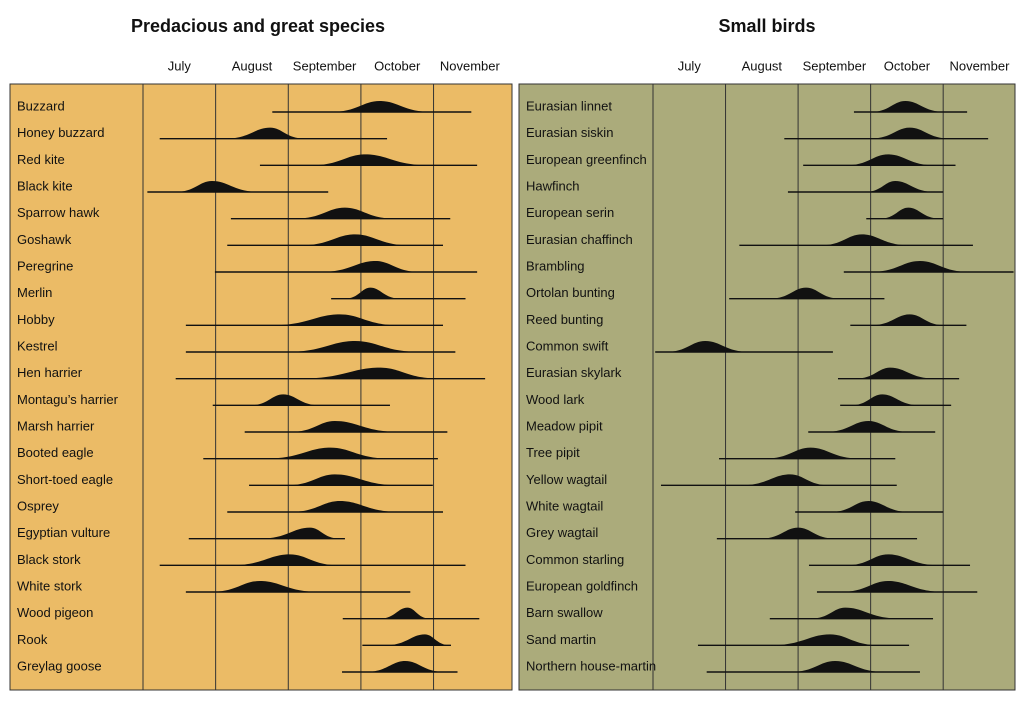  I want to click on species-label: Northern house-martin, so click(591, 665).